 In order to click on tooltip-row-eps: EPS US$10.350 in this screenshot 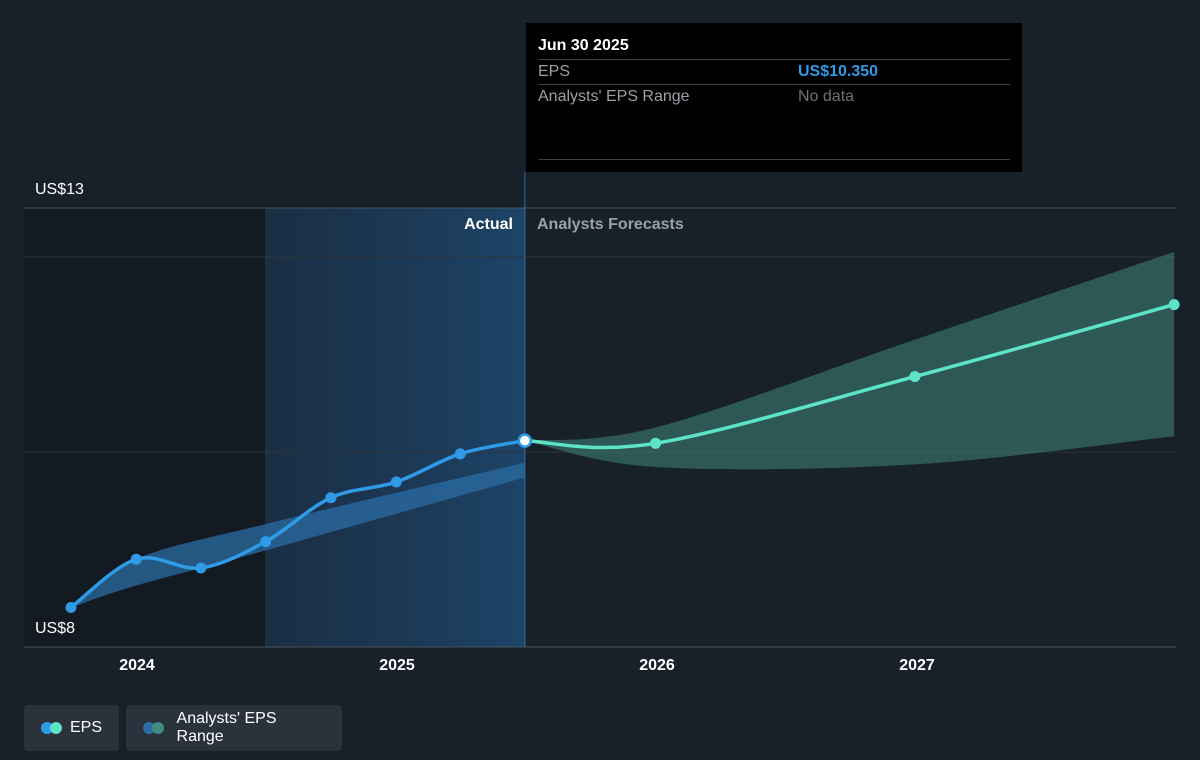, I will do `click(774, 71)`.